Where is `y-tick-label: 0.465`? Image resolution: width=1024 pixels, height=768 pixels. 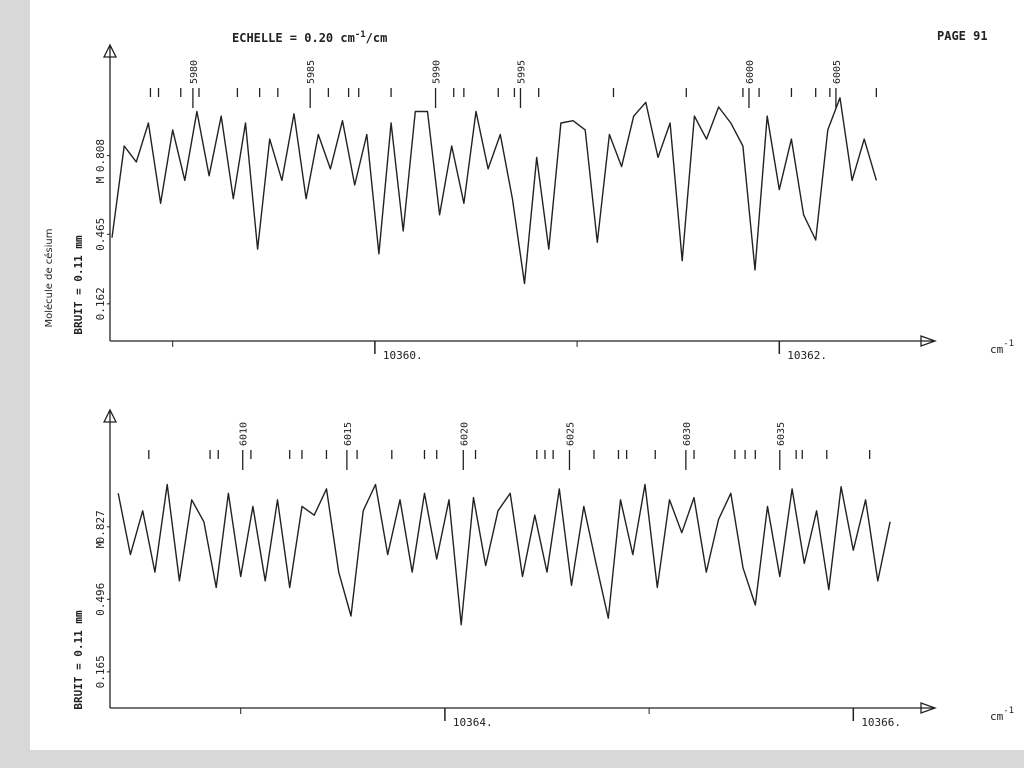
y-tick-label: 0.465 is located at coordinates (100, 234).